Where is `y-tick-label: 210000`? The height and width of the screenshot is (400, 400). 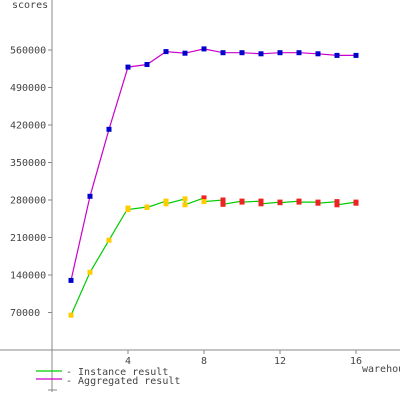 y-tick-label: 210000 is located at coordinates (28, 238).